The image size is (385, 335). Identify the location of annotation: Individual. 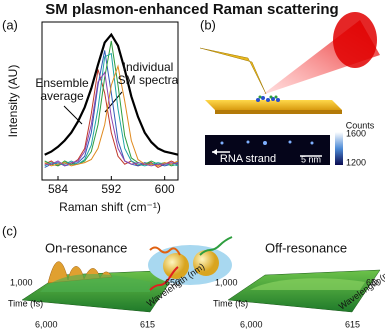
(148, 67).